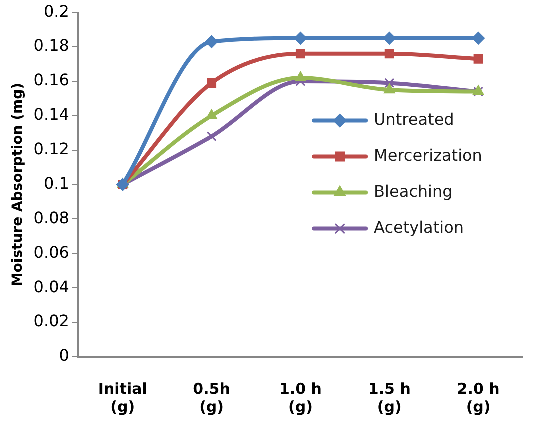 The height and width of the screenshot is (445, 543). Describe the element at coordinates (52, 46) in the screenshot. I see `y-tick-label: 0.18` at that location.